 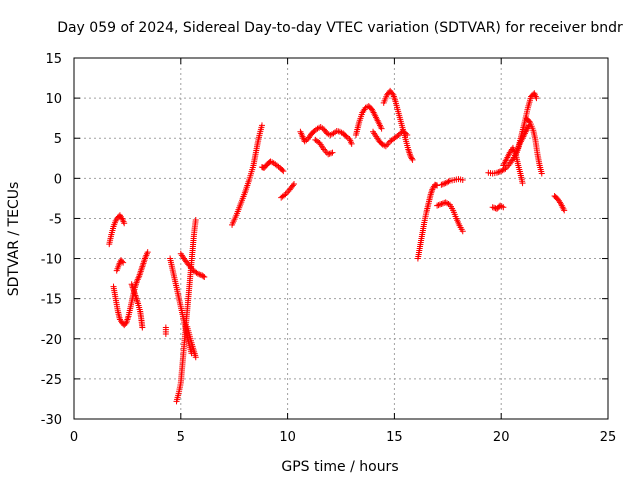 What do you see at coordinates (51, 340) in the screenshot?
I see `y-tick-label: -20` at bounding box center [51, 340].